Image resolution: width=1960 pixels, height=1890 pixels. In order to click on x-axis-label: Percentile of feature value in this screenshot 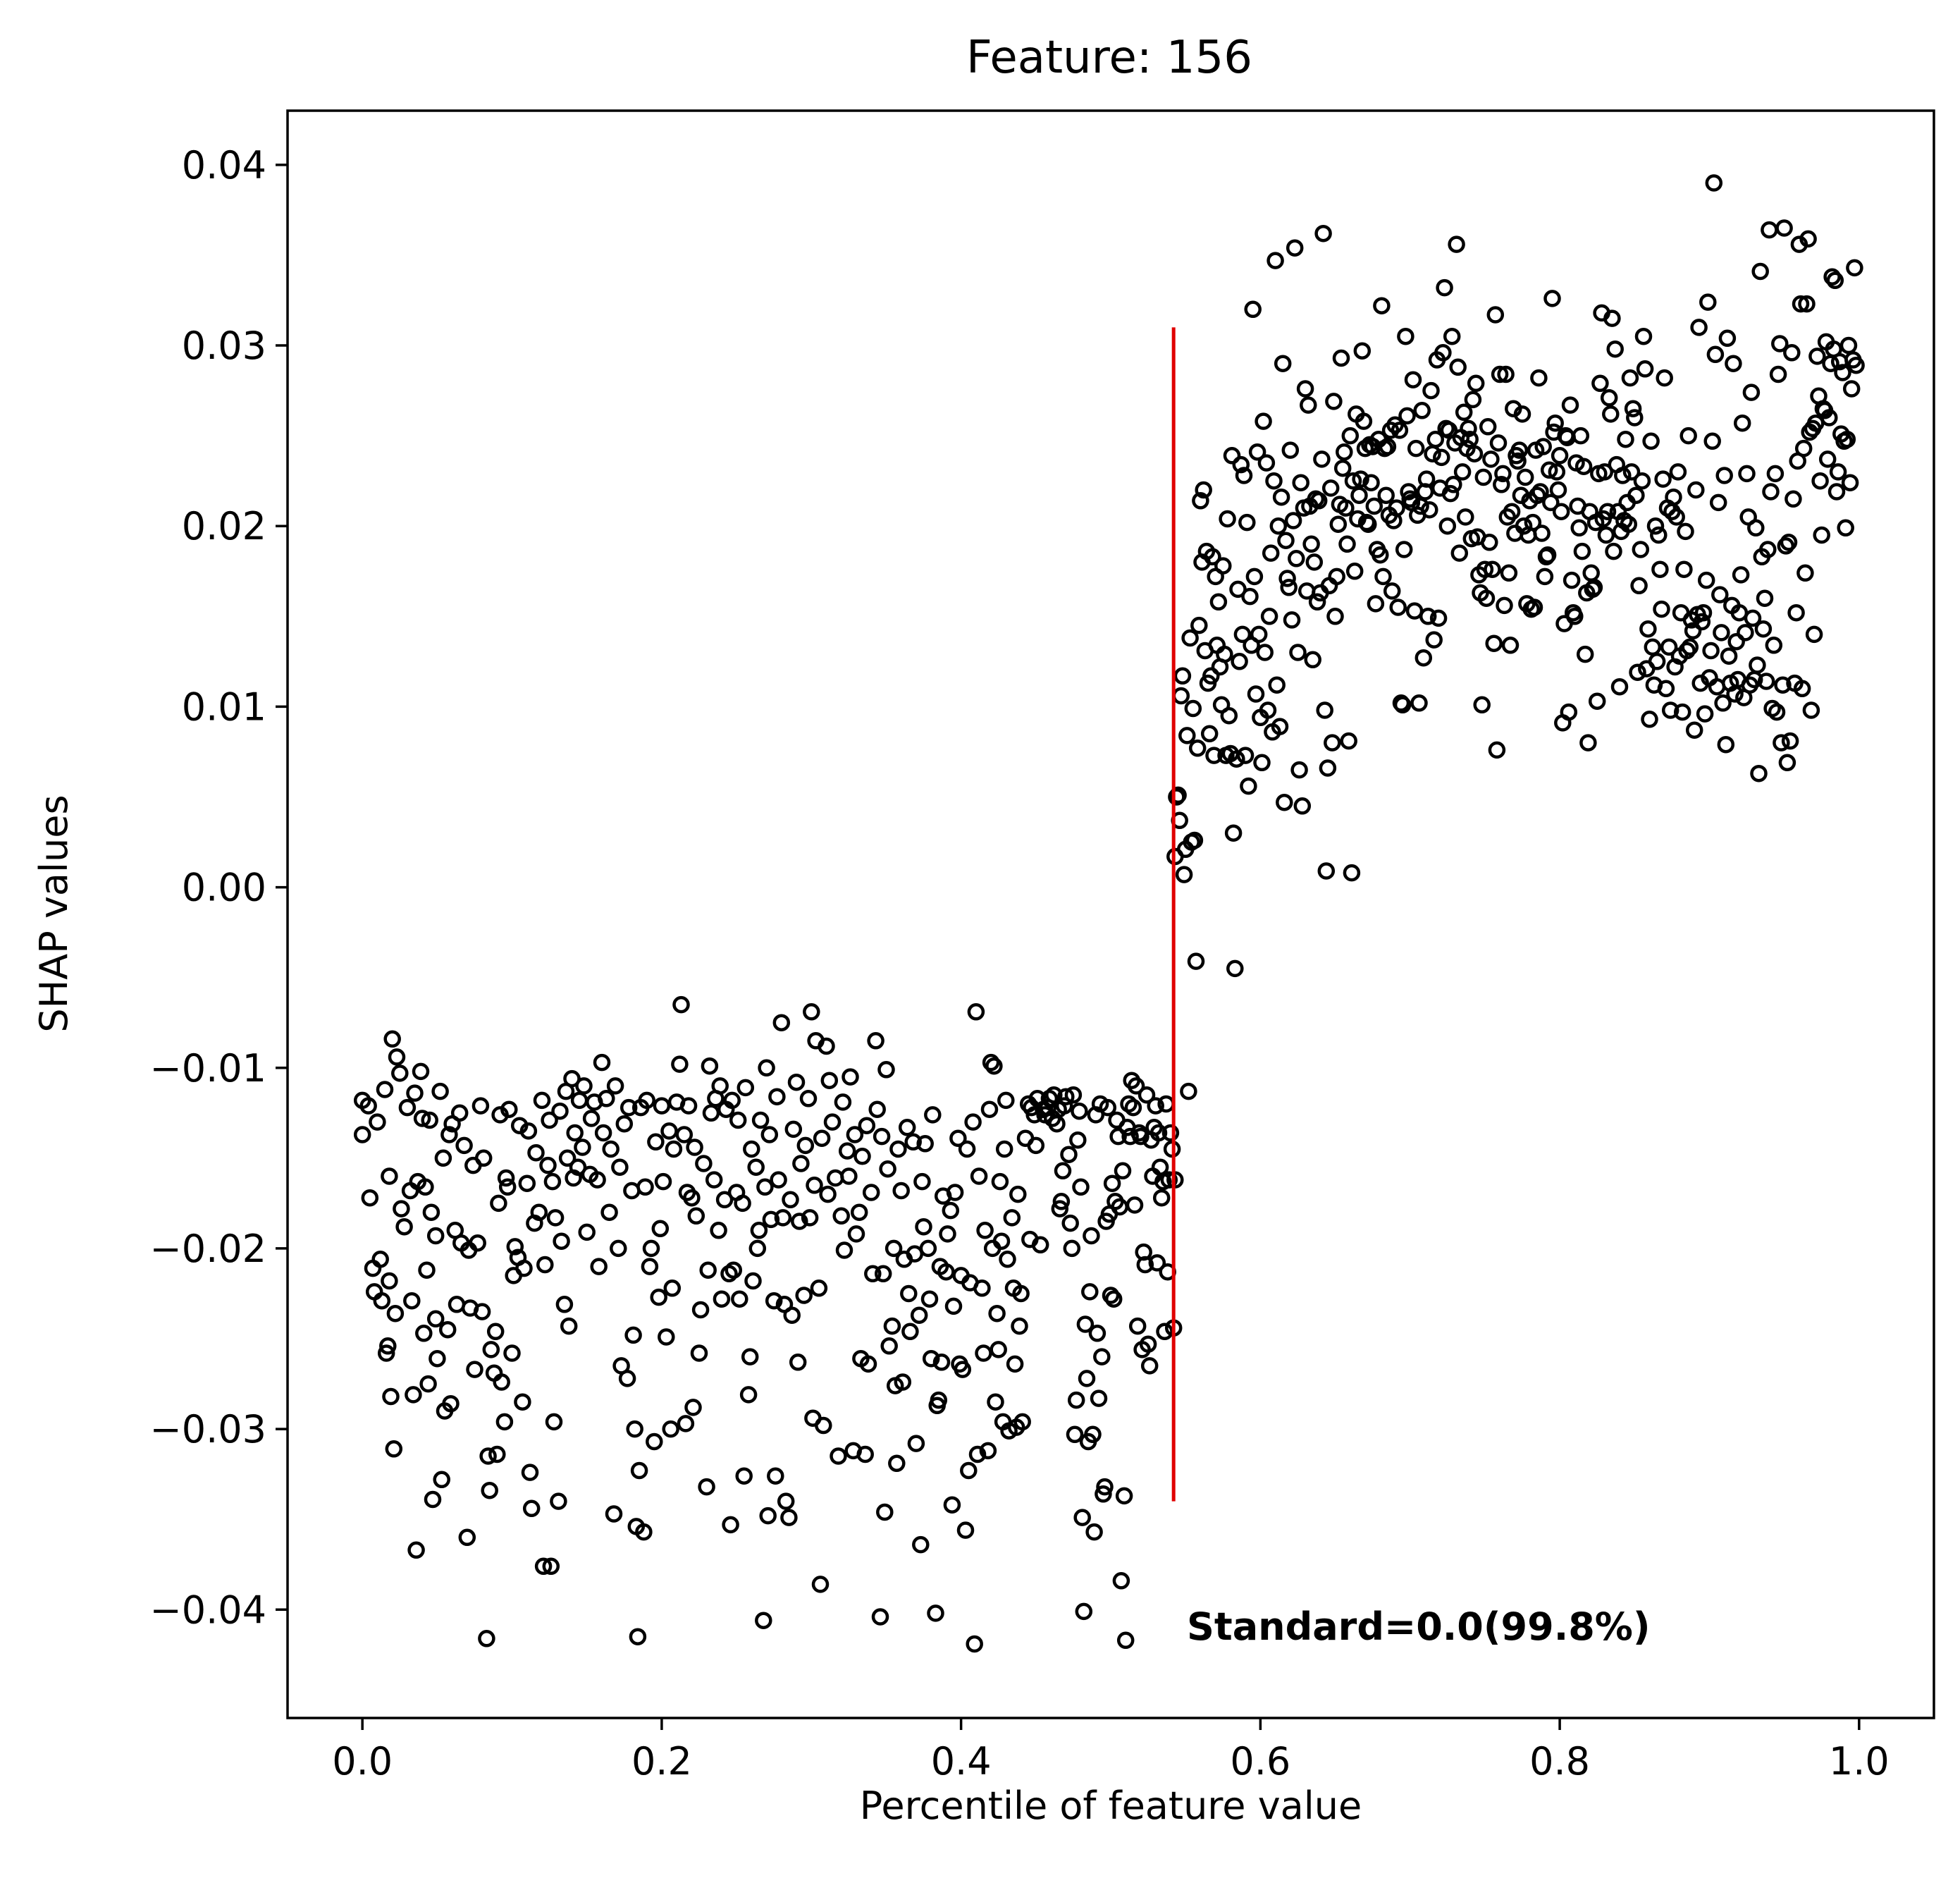, I will do `click(1111, 1806)`.